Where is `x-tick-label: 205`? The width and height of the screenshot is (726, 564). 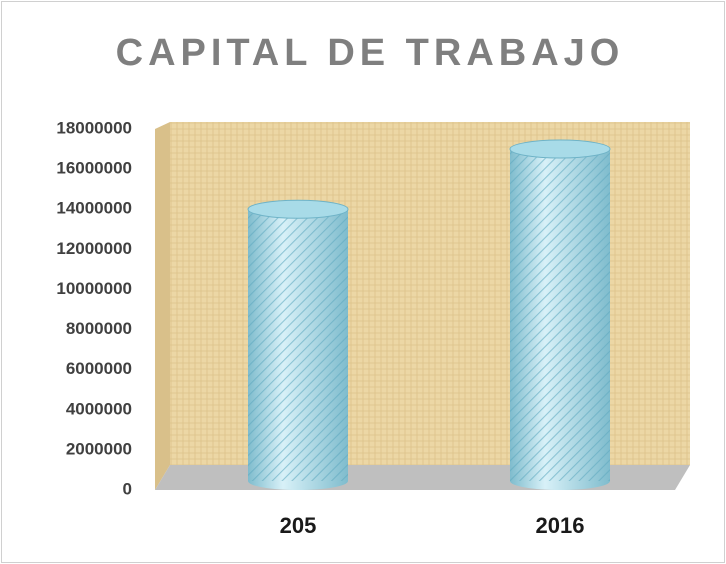
x-tick-label: 205 is located at coordinates (298, 525).